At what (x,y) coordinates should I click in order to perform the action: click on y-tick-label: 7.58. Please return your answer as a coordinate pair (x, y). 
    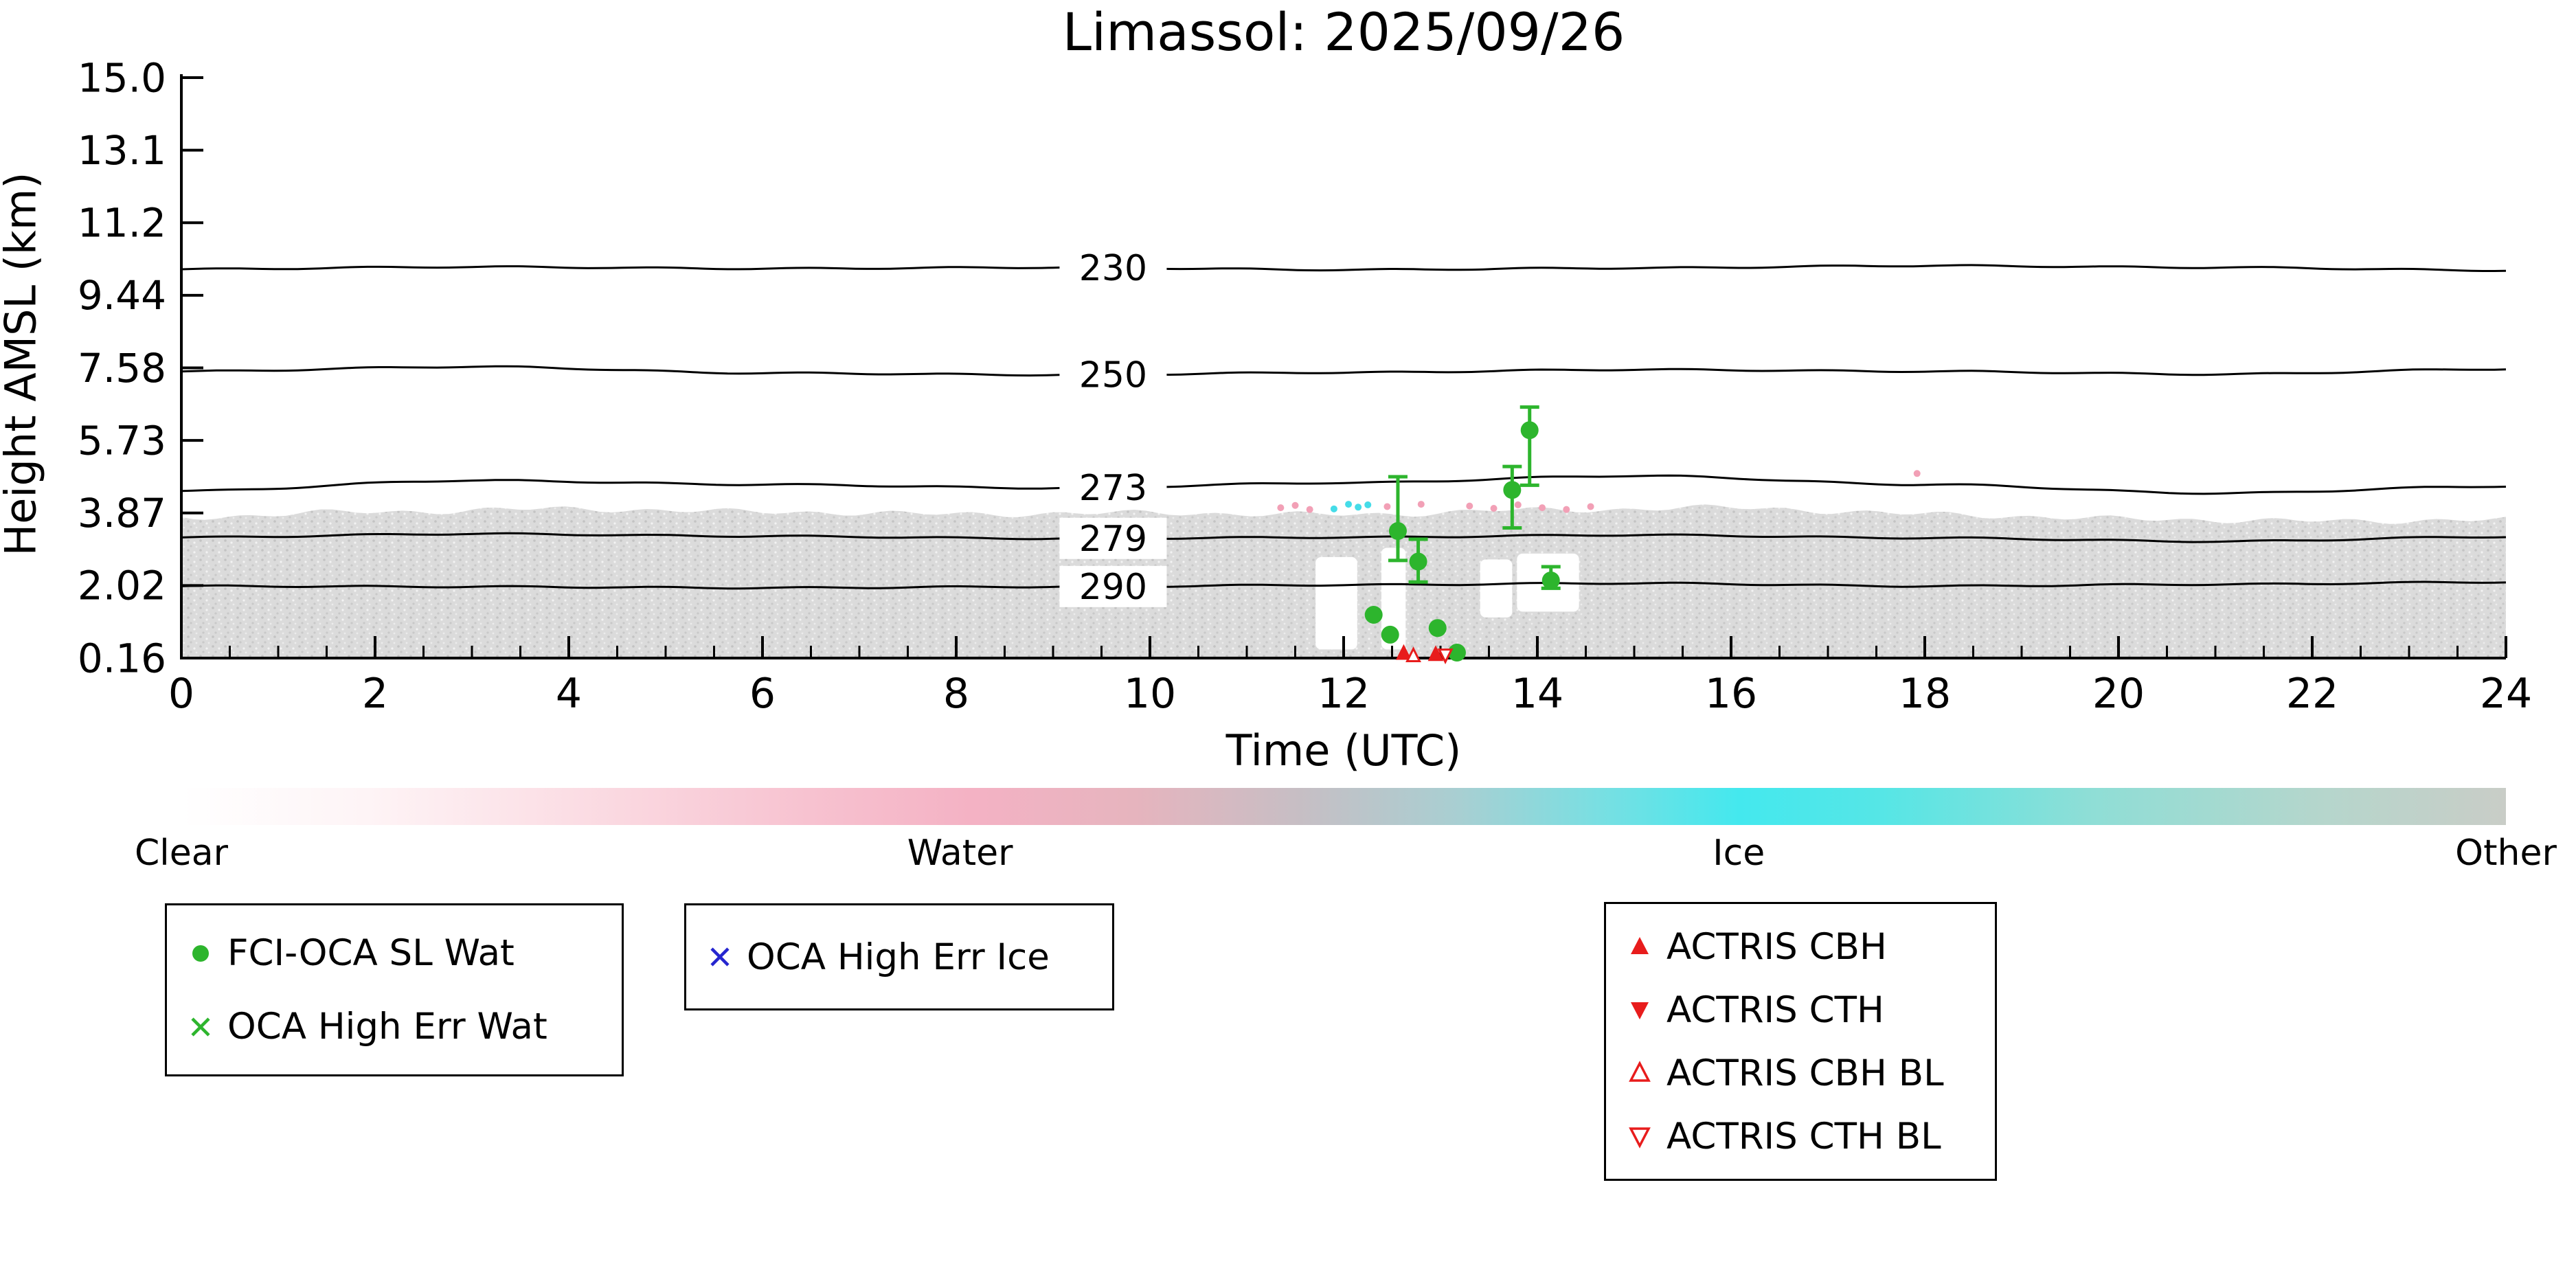
    Looking at the image, I should click on (122, 368).